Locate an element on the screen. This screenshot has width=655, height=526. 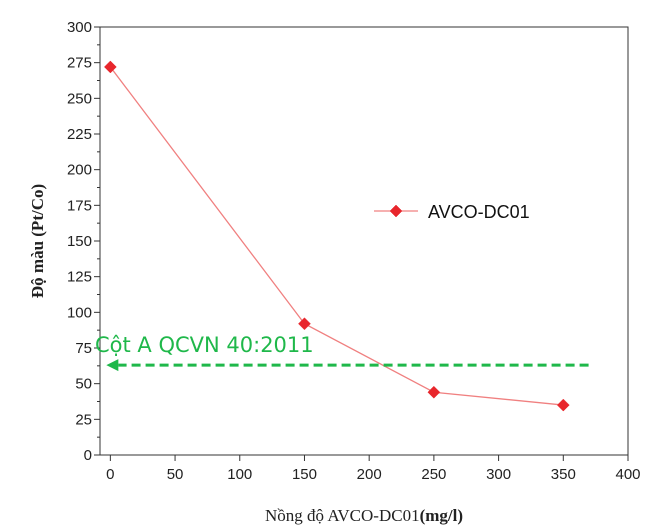
x-tick-label: 50 is located at coordinates (175, 474).